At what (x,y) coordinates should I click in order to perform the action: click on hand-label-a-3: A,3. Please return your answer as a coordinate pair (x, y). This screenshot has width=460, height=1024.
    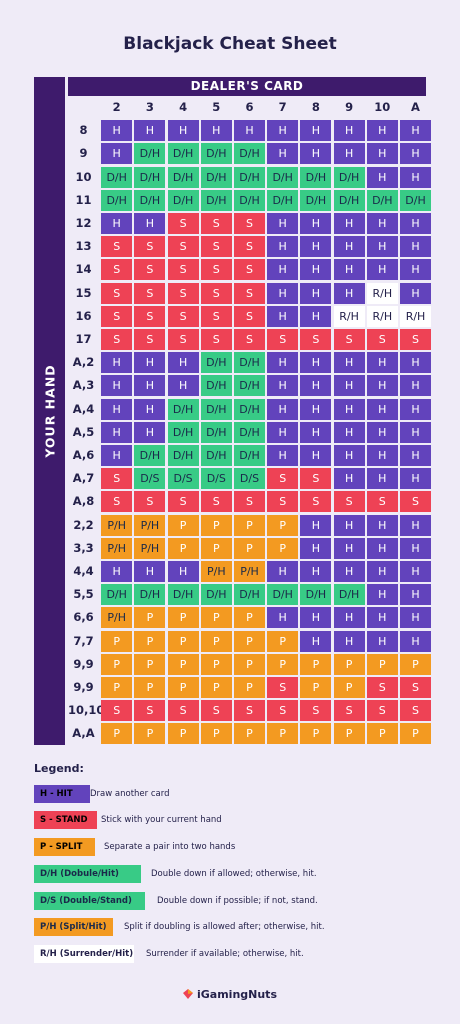
    Looking at the image, I should click on (83, 385).